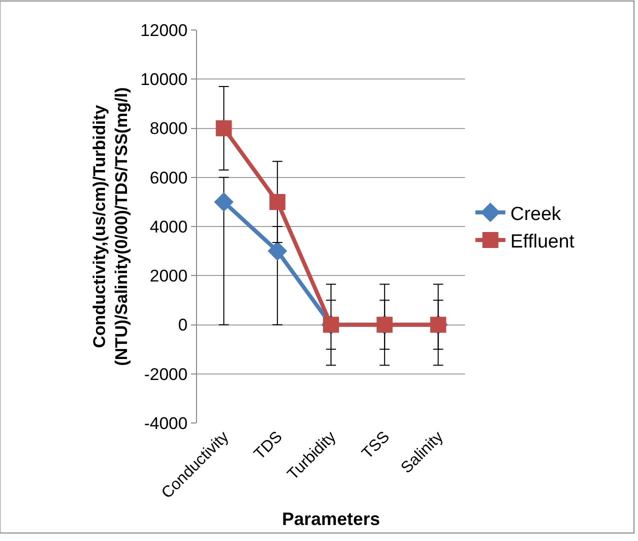 This screenshot has width=638, height=541. I want to click on x-axis-title: Parameters, so click(331, 519).